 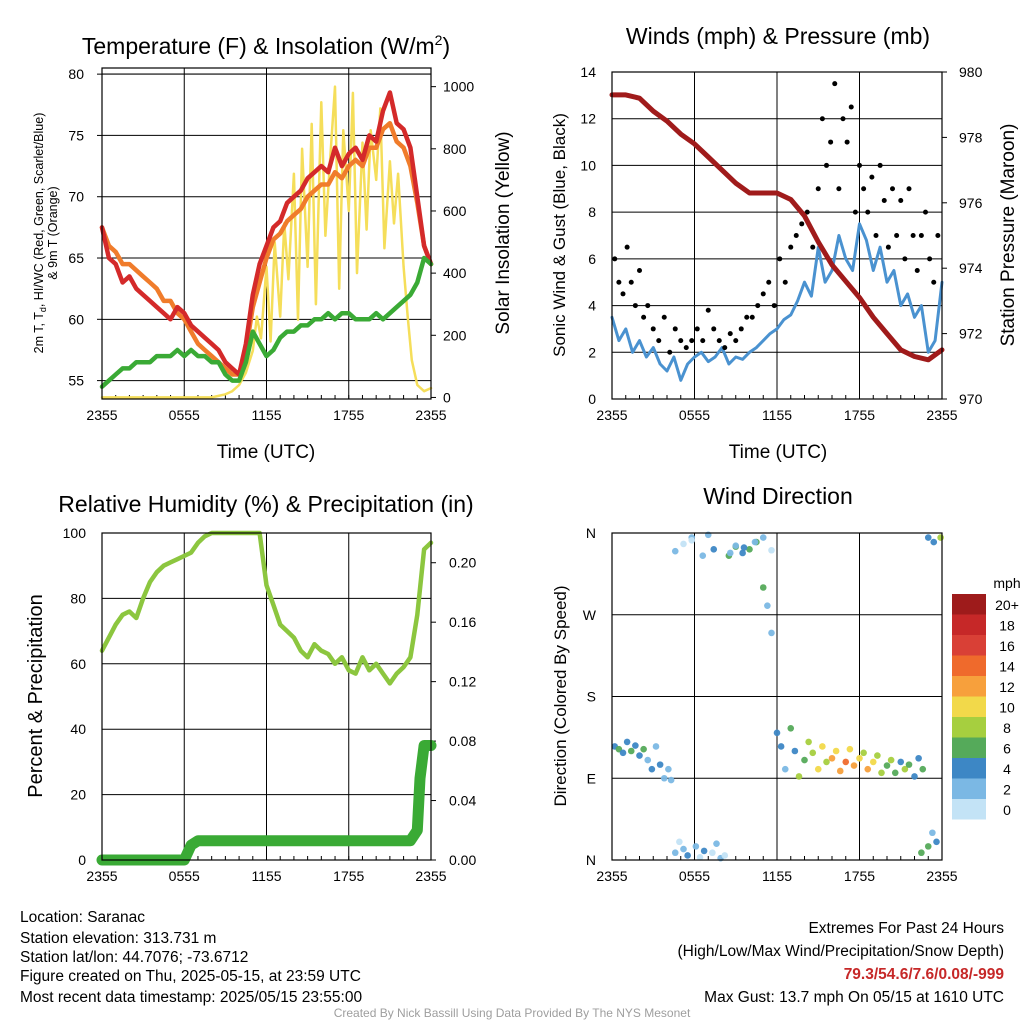 I want to click on y-tick-label-left: 12, so click(x=588, y=119).